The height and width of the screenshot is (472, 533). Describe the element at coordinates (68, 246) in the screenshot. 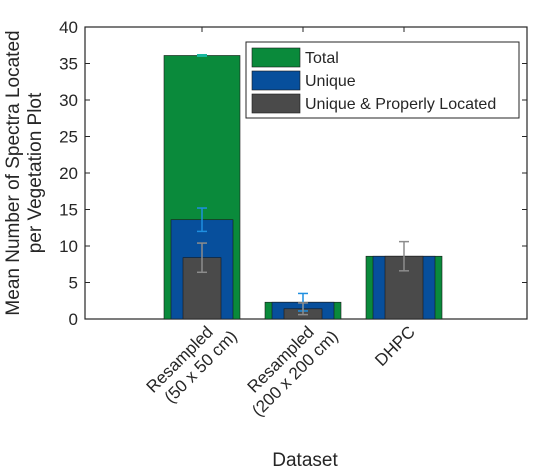

I see `y-tick-label: 10` at that location.